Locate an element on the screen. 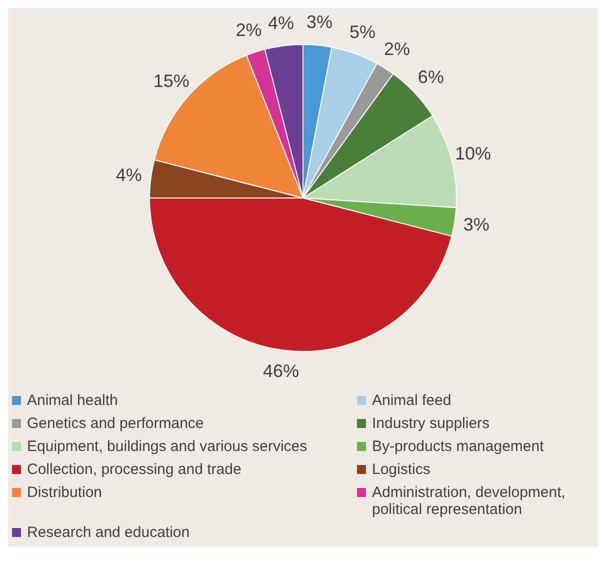 This screenshot has height=562, width=606. legend-label: Animal health is located at coordinates (72, 400).